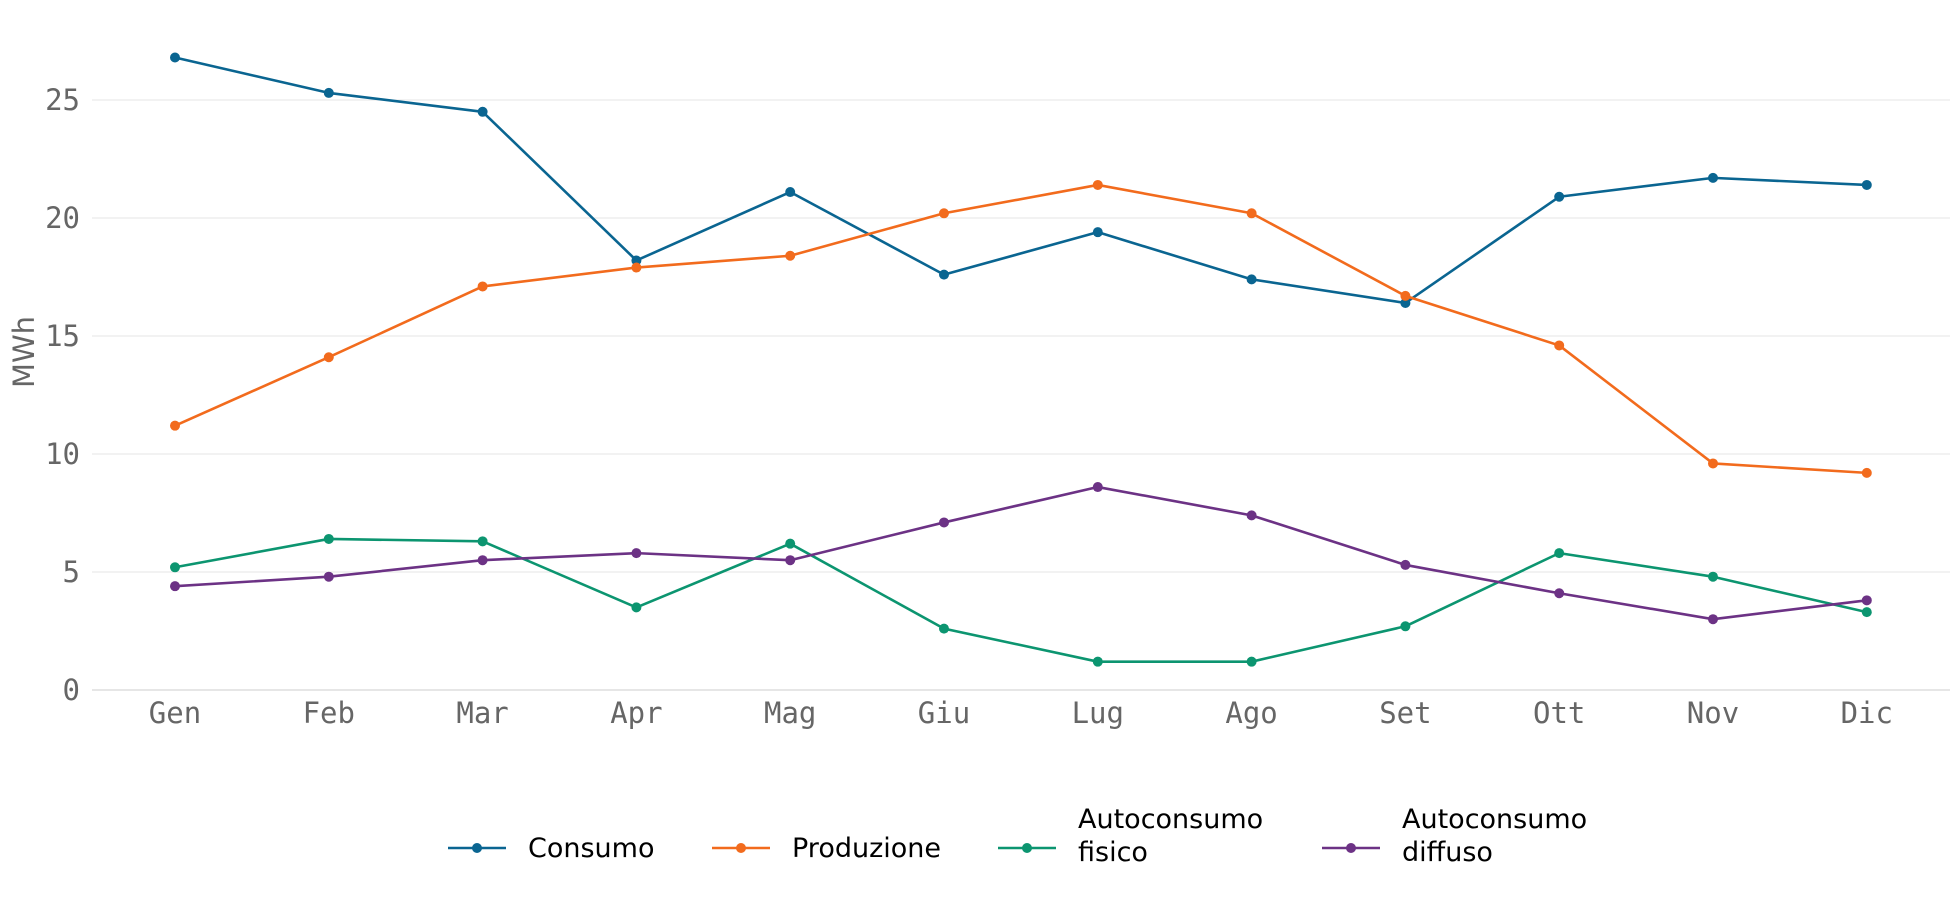 Image resolution: width=1960 pixels, height=898 pixels. Describe the element at coordinates (71, 690) in the screenshot. I see `y-tick-label: 0` at that location.